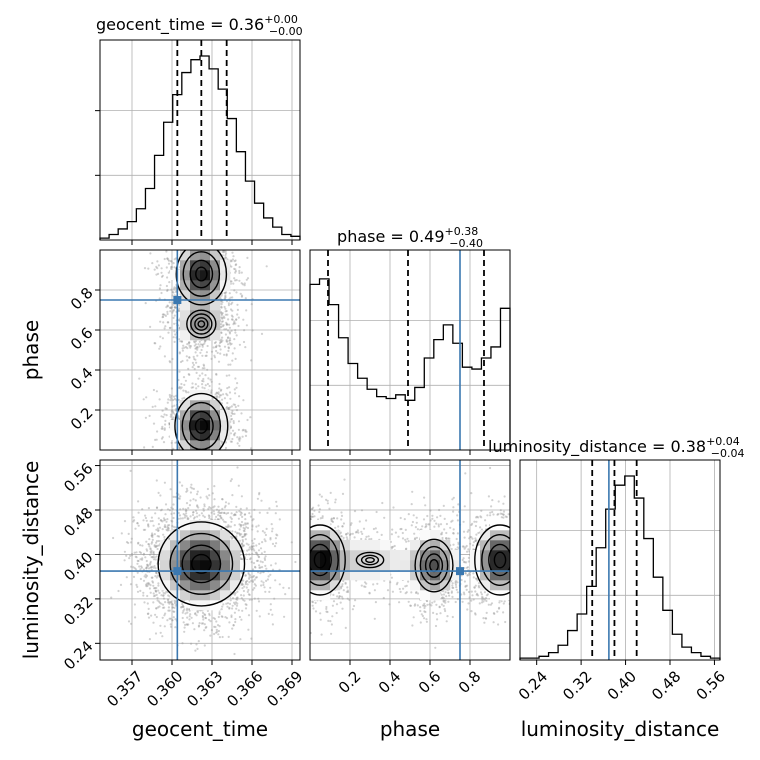 This screenshot has height=760, width=760. I want to click on contour-line, so click(201, 426).